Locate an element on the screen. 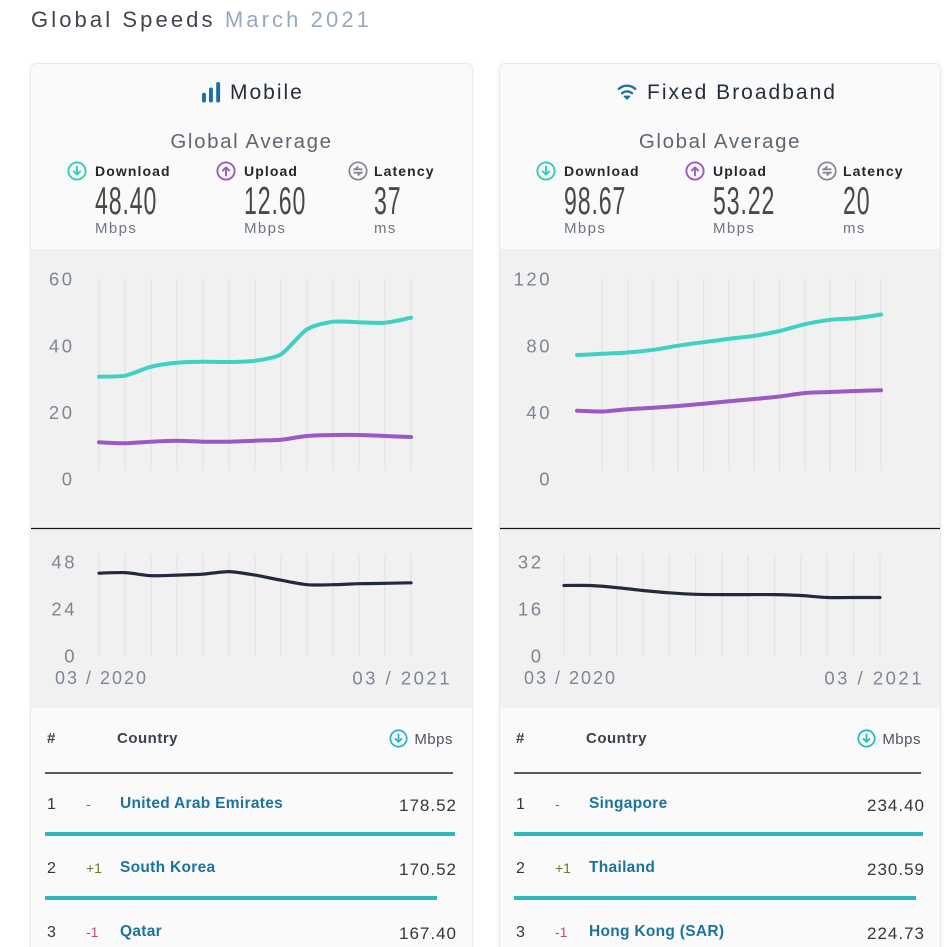  svg-text: 48 is located at coordinates (64, 562).